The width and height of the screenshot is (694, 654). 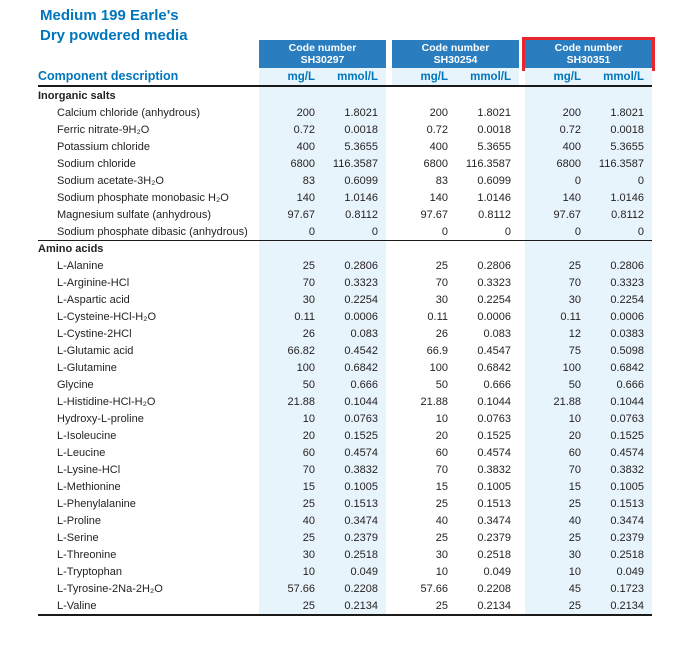 What do you see at coordinates (345, 469) in the screenshot?
I see `table-row: L-Lysine-HCl 70 0.3832 70 0.3832 70 0.3832` at bounding box center [345, 469].